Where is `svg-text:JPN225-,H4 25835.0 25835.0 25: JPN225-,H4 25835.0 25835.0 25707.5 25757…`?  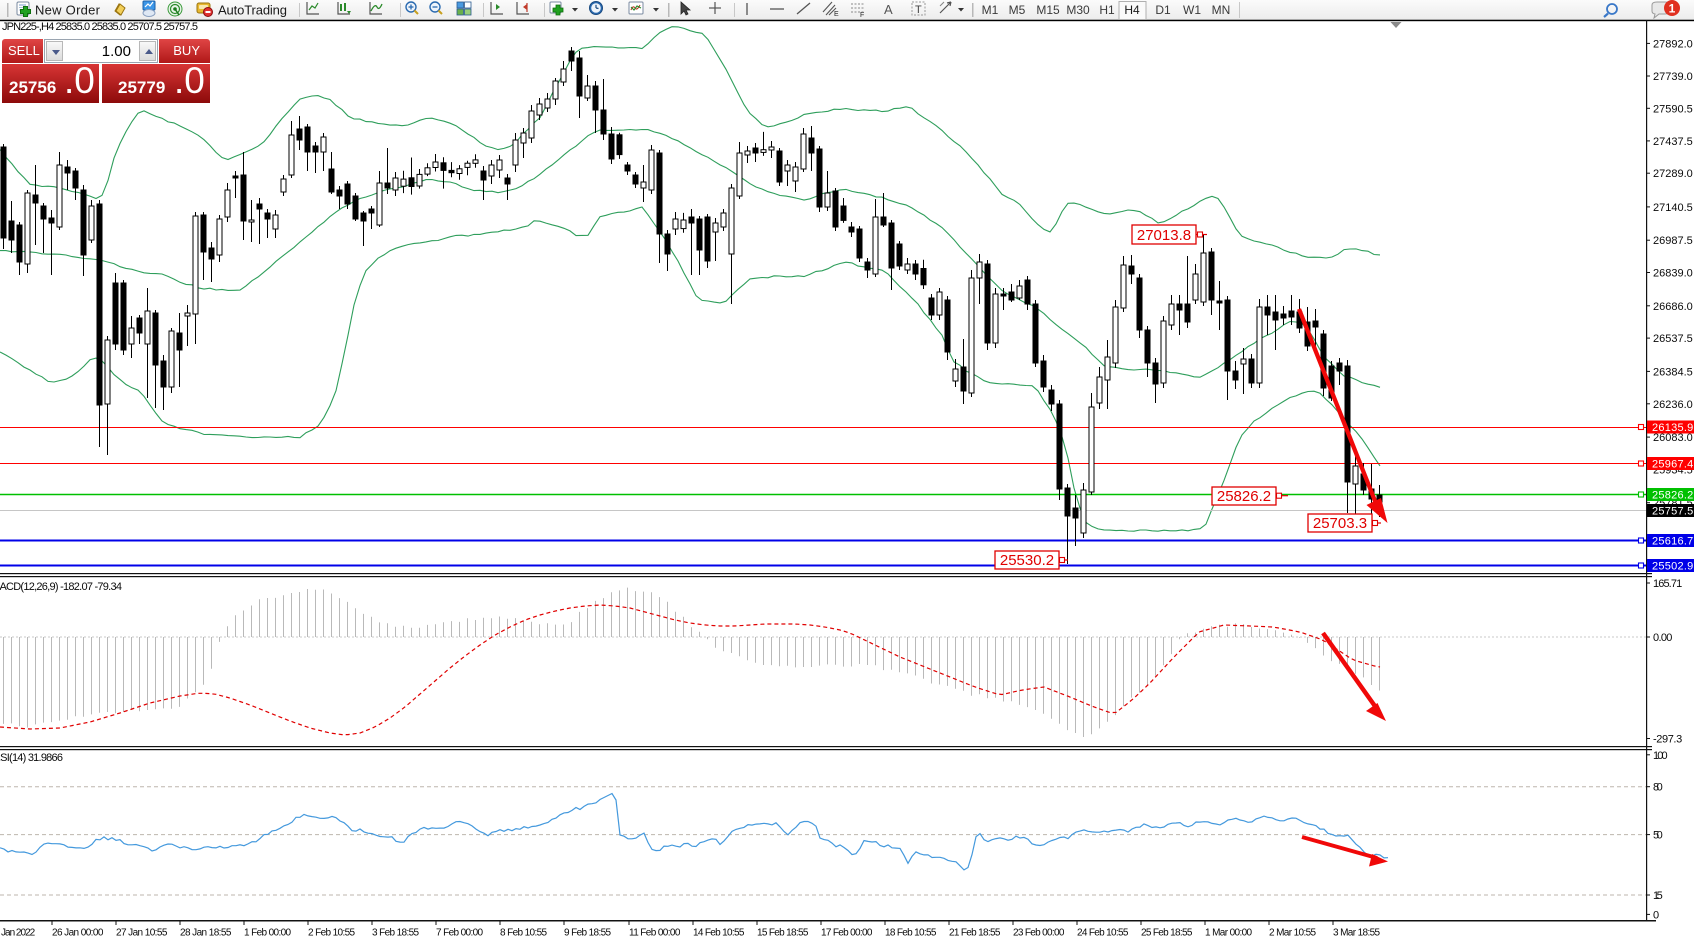
svg-text:JPN225-,H4 25835.0 25835.0 25: JPN225-,H4 25835.0 25835.0 25707.5 25757… is located at coordinates (100, 27).